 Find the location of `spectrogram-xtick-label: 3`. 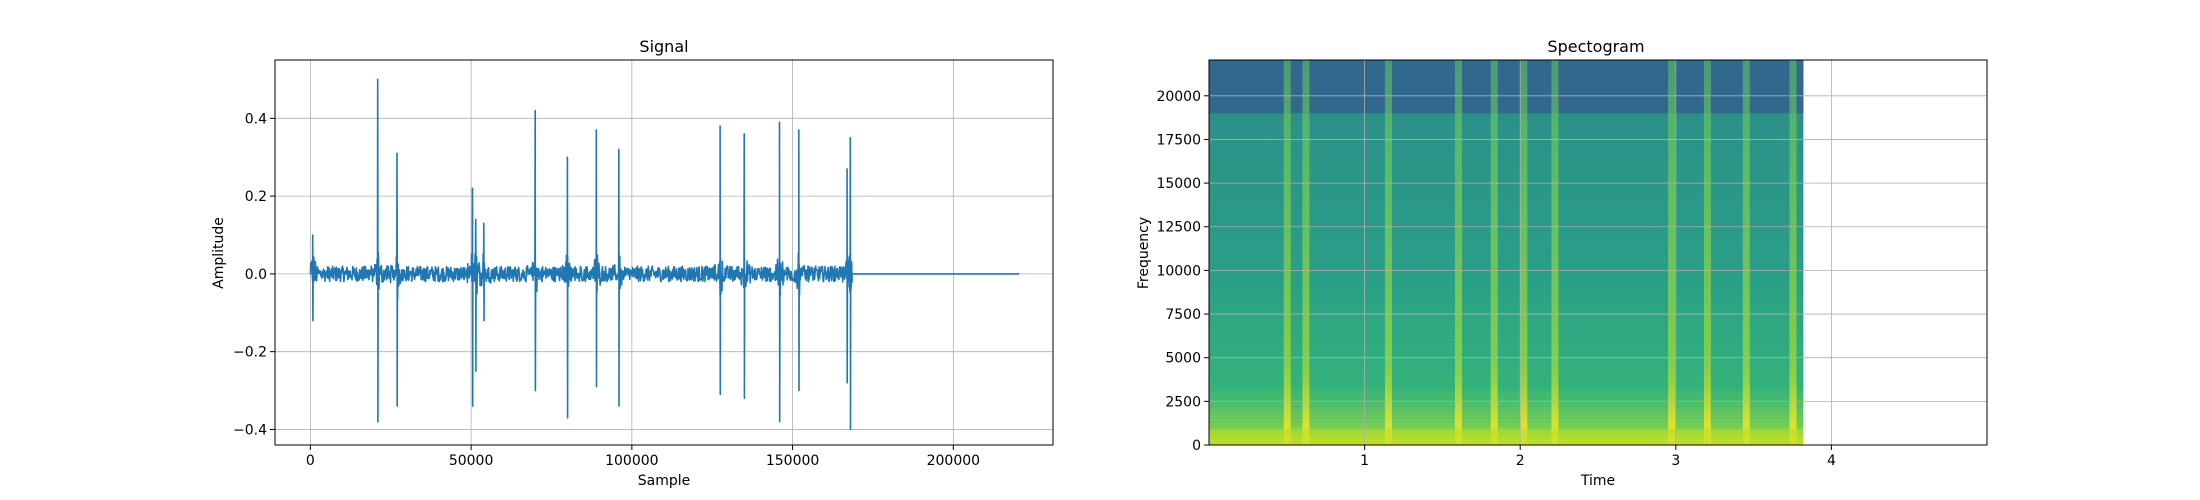

spectrogram-xtick-label: 3 is located at coordinates (1675, 461).